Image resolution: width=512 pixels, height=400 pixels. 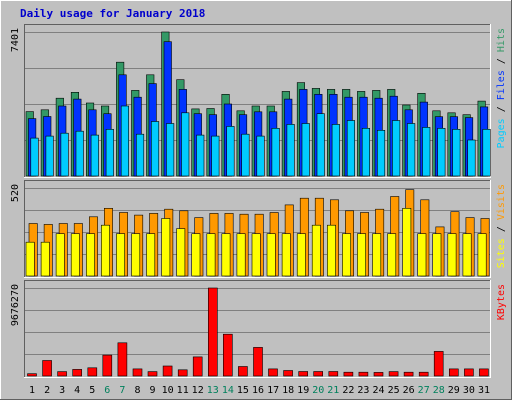 I want to click on day-label-8: 8, so click(x=137, y=390).